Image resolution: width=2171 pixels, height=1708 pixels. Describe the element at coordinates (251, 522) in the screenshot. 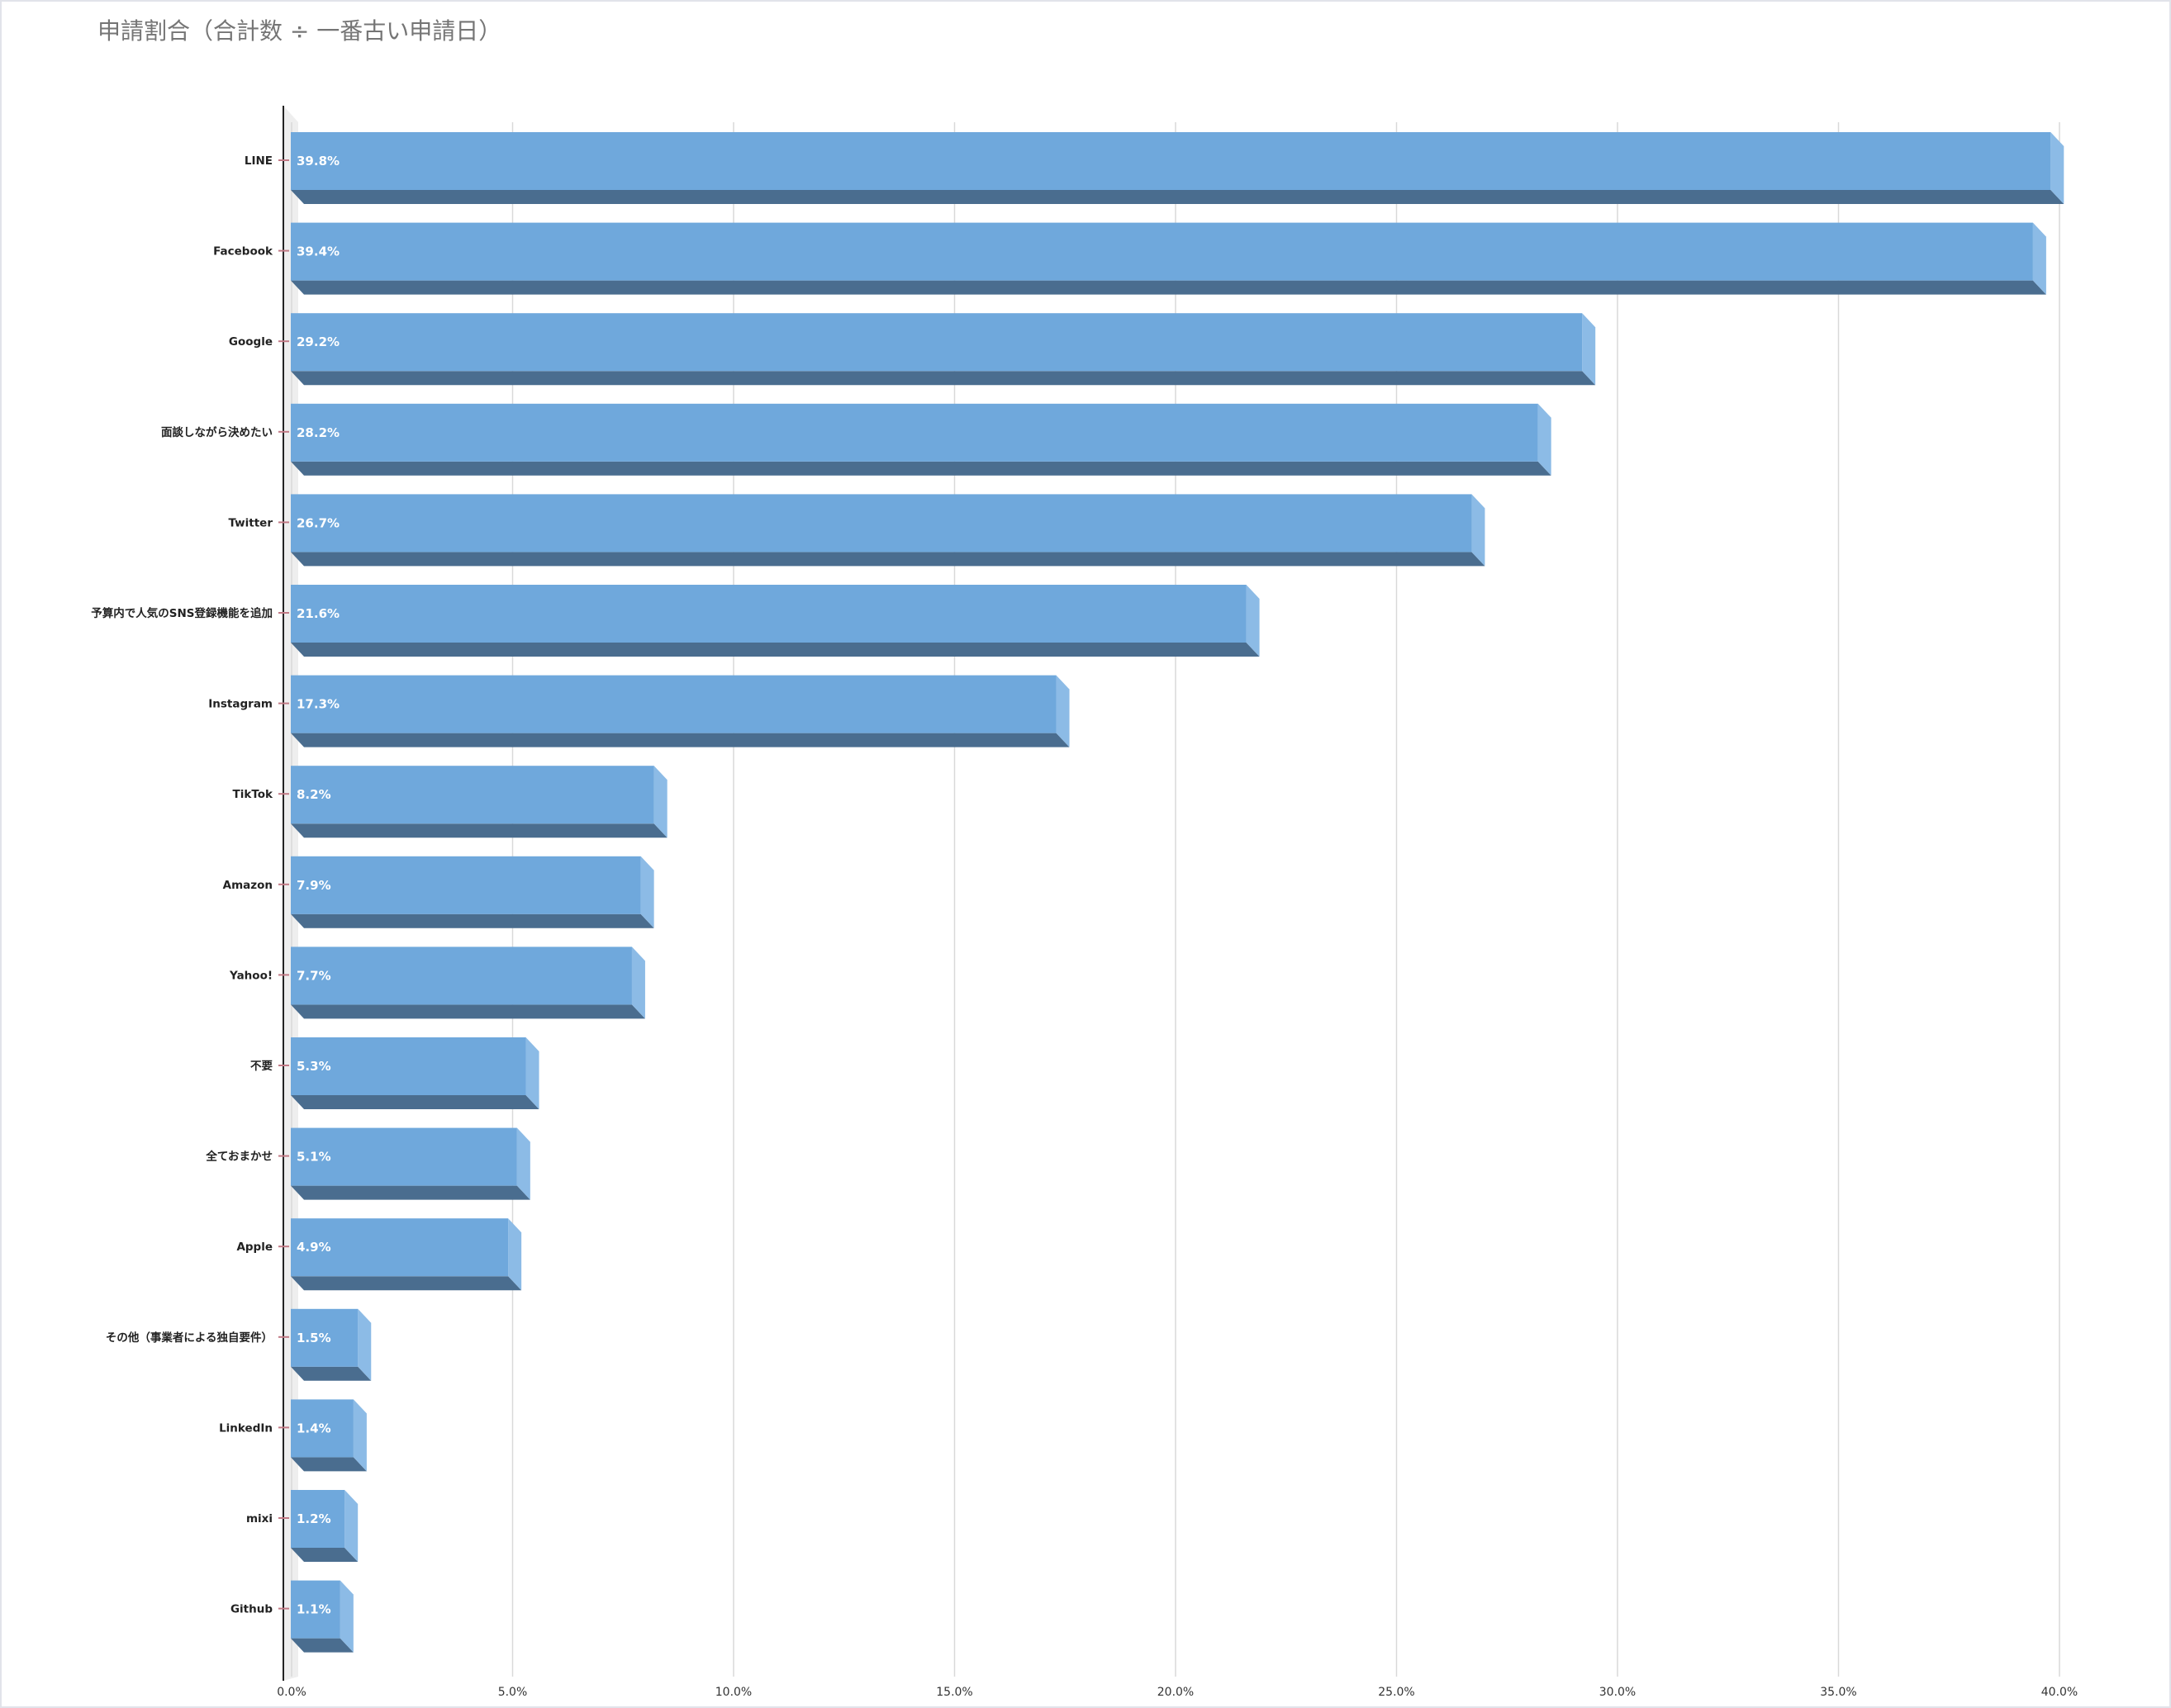

I see `category-label: Twitter` at that location.